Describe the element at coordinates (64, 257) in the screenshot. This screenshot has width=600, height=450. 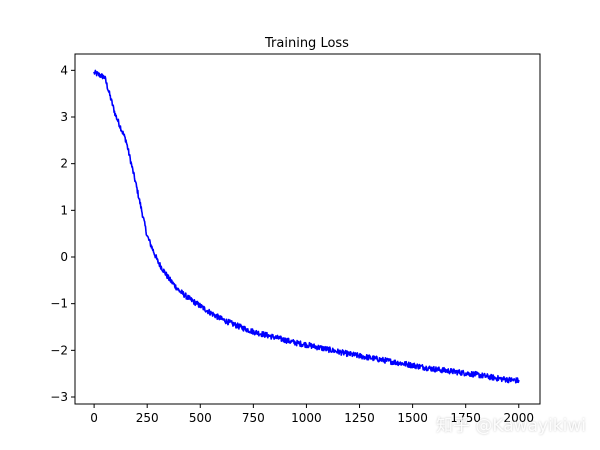
I see `y-tick-label: 0` at that location.